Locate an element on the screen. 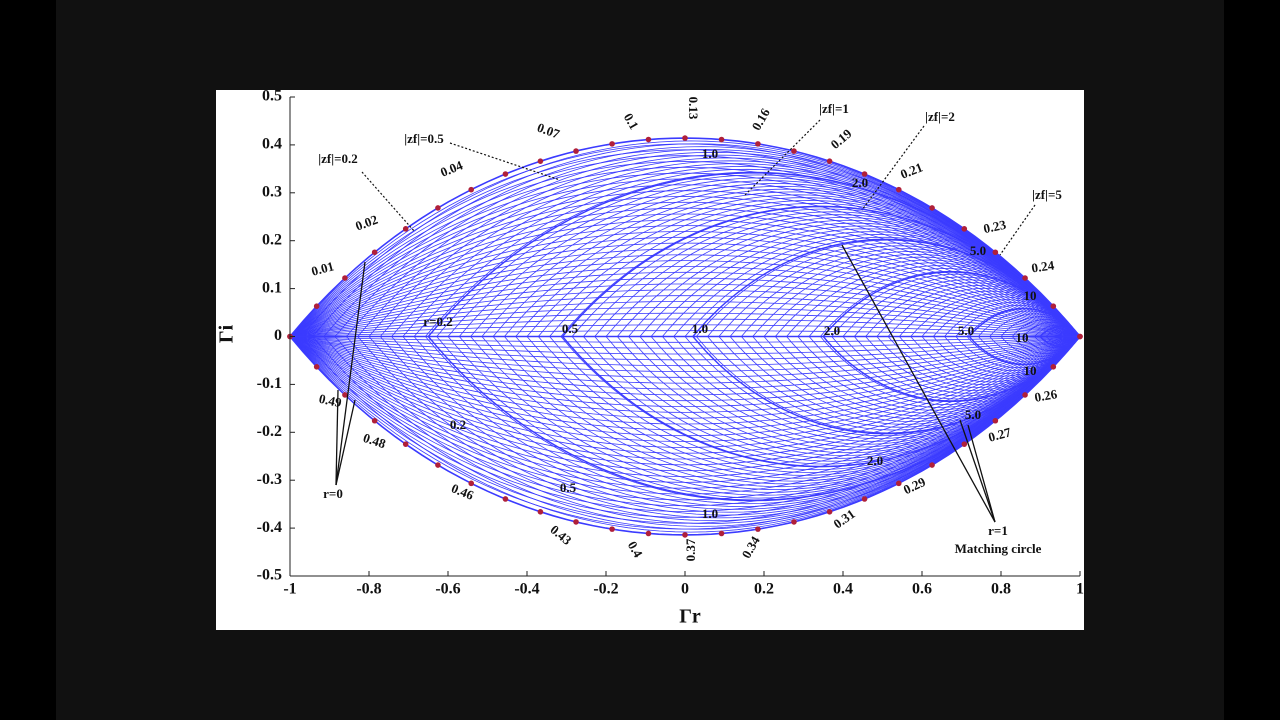 The width and height of the screenshot is (1280, 720). wavelength: 0.27 is located at coordinates (1000, 434).